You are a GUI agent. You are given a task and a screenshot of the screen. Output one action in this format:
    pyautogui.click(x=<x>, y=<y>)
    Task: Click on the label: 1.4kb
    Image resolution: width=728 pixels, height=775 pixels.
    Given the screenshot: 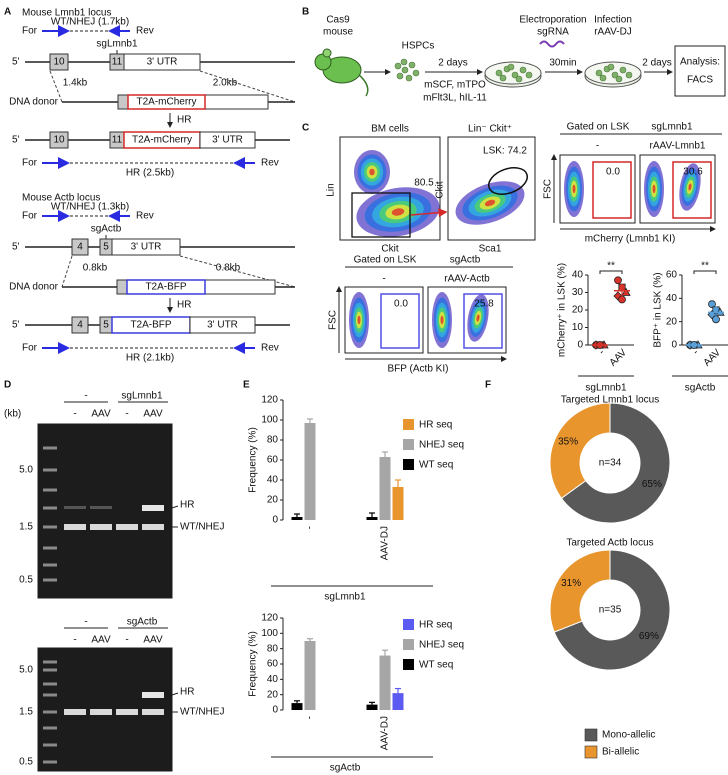 What is the action you would take?
    pyautogui.click(x=75, y=83)
    